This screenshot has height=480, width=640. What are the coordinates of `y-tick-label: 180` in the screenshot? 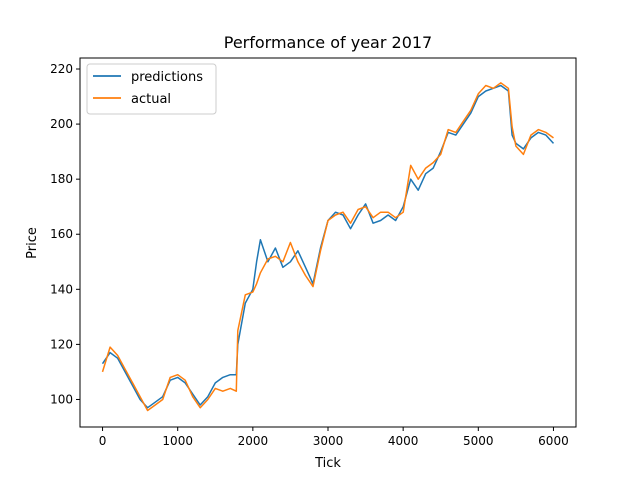 It's located at (61, 179).